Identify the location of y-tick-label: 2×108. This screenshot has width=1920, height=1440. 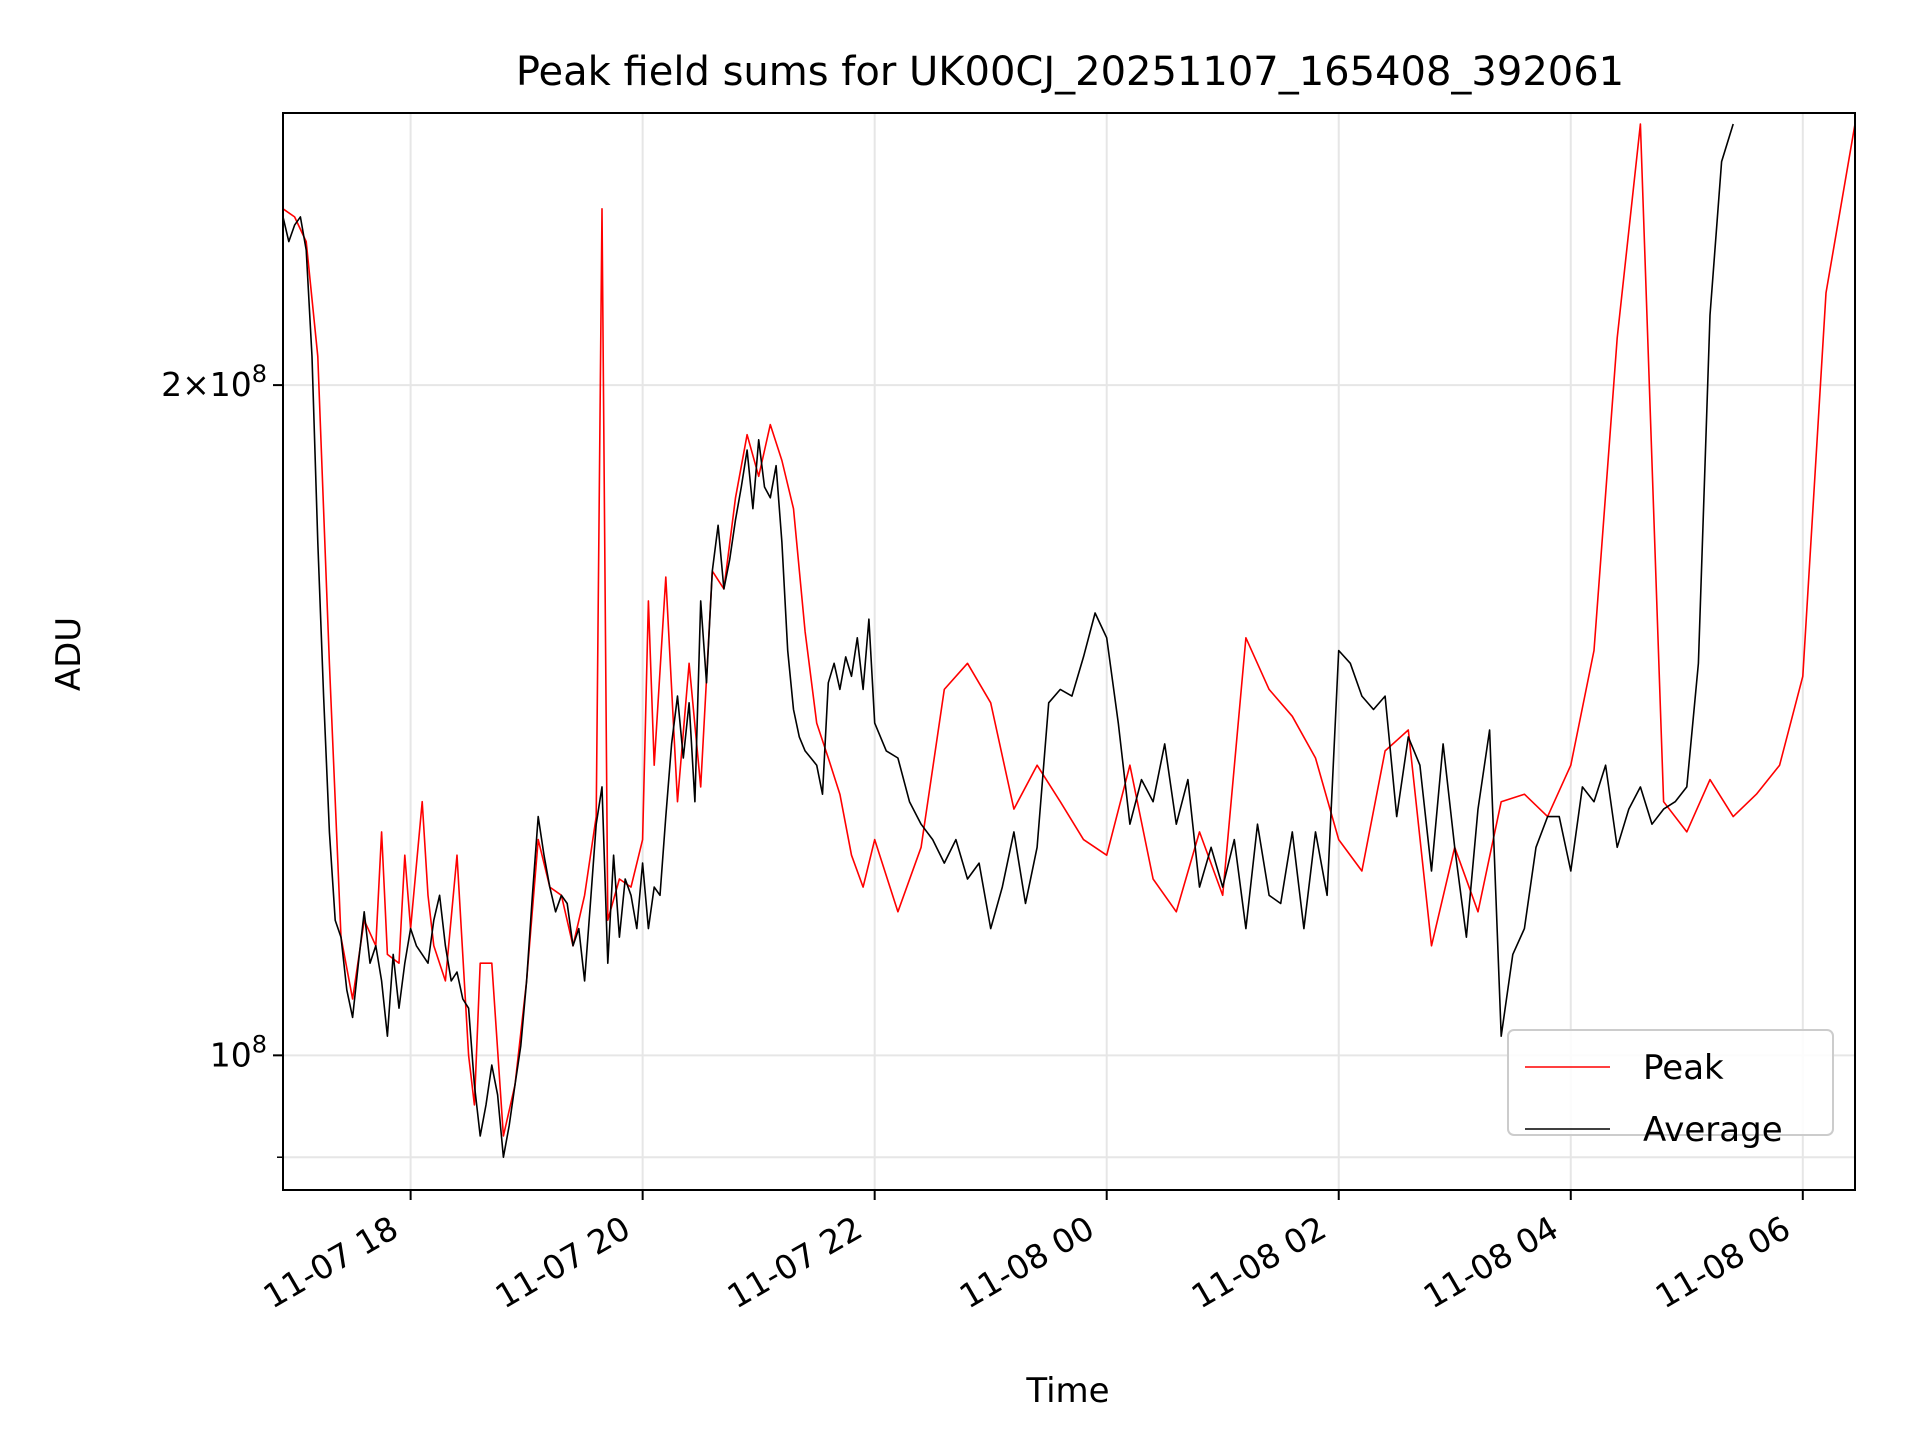
(214, 382).